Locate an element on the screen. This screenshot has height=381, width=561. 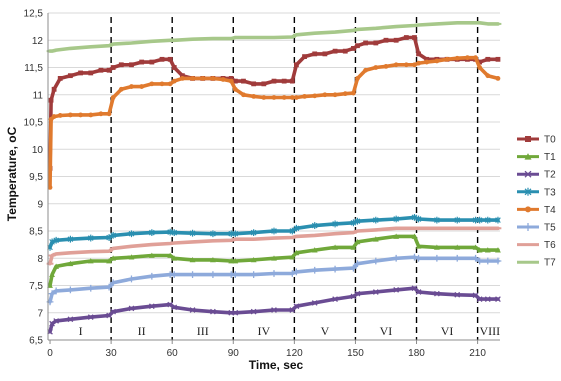
legend-entry: T2 is located at coordinates (536, 175).